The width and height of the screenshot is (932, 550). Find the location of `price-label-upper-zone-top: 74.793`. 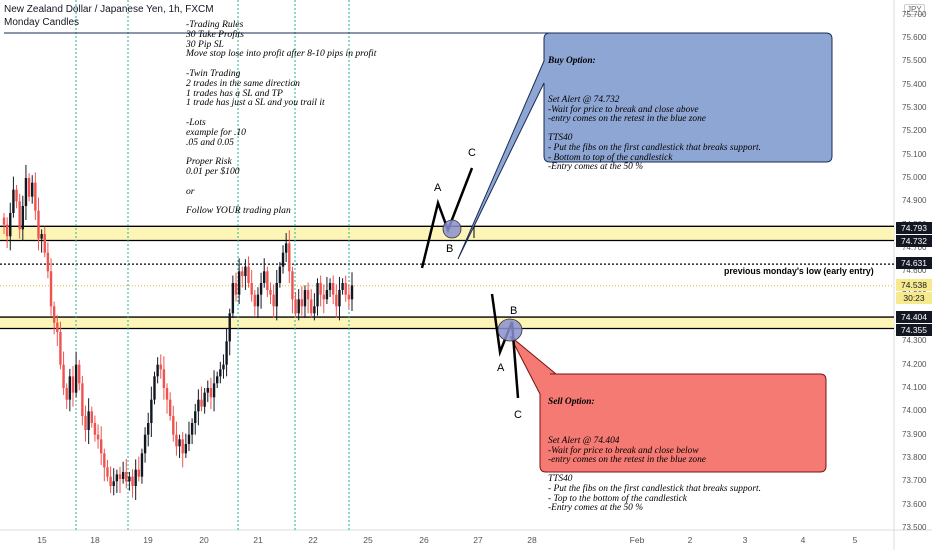

price-label-upper-zone-top: 74.793 is located at coordinates (914, 228).